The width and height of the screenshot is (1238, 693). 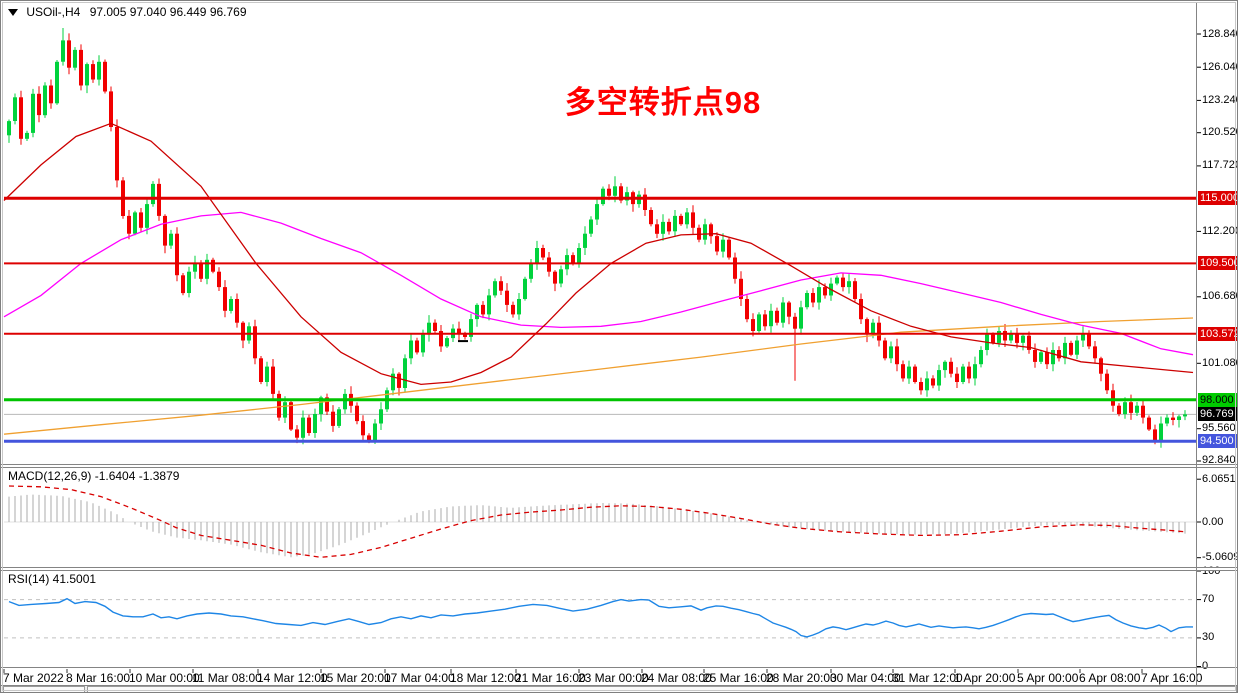 I want to click on time-label: 18 Mar 12:00, so click(x=485, y=678).